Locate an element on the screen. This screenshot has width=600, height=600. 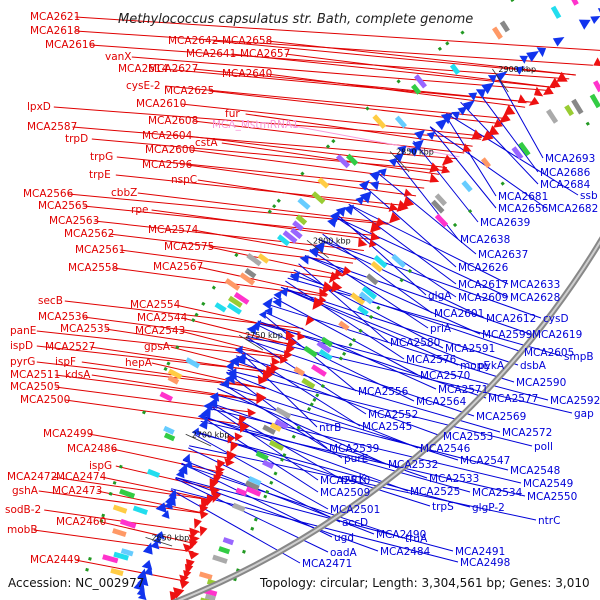
reverse-gene-label: smpB is located at coordinates (579, 357).